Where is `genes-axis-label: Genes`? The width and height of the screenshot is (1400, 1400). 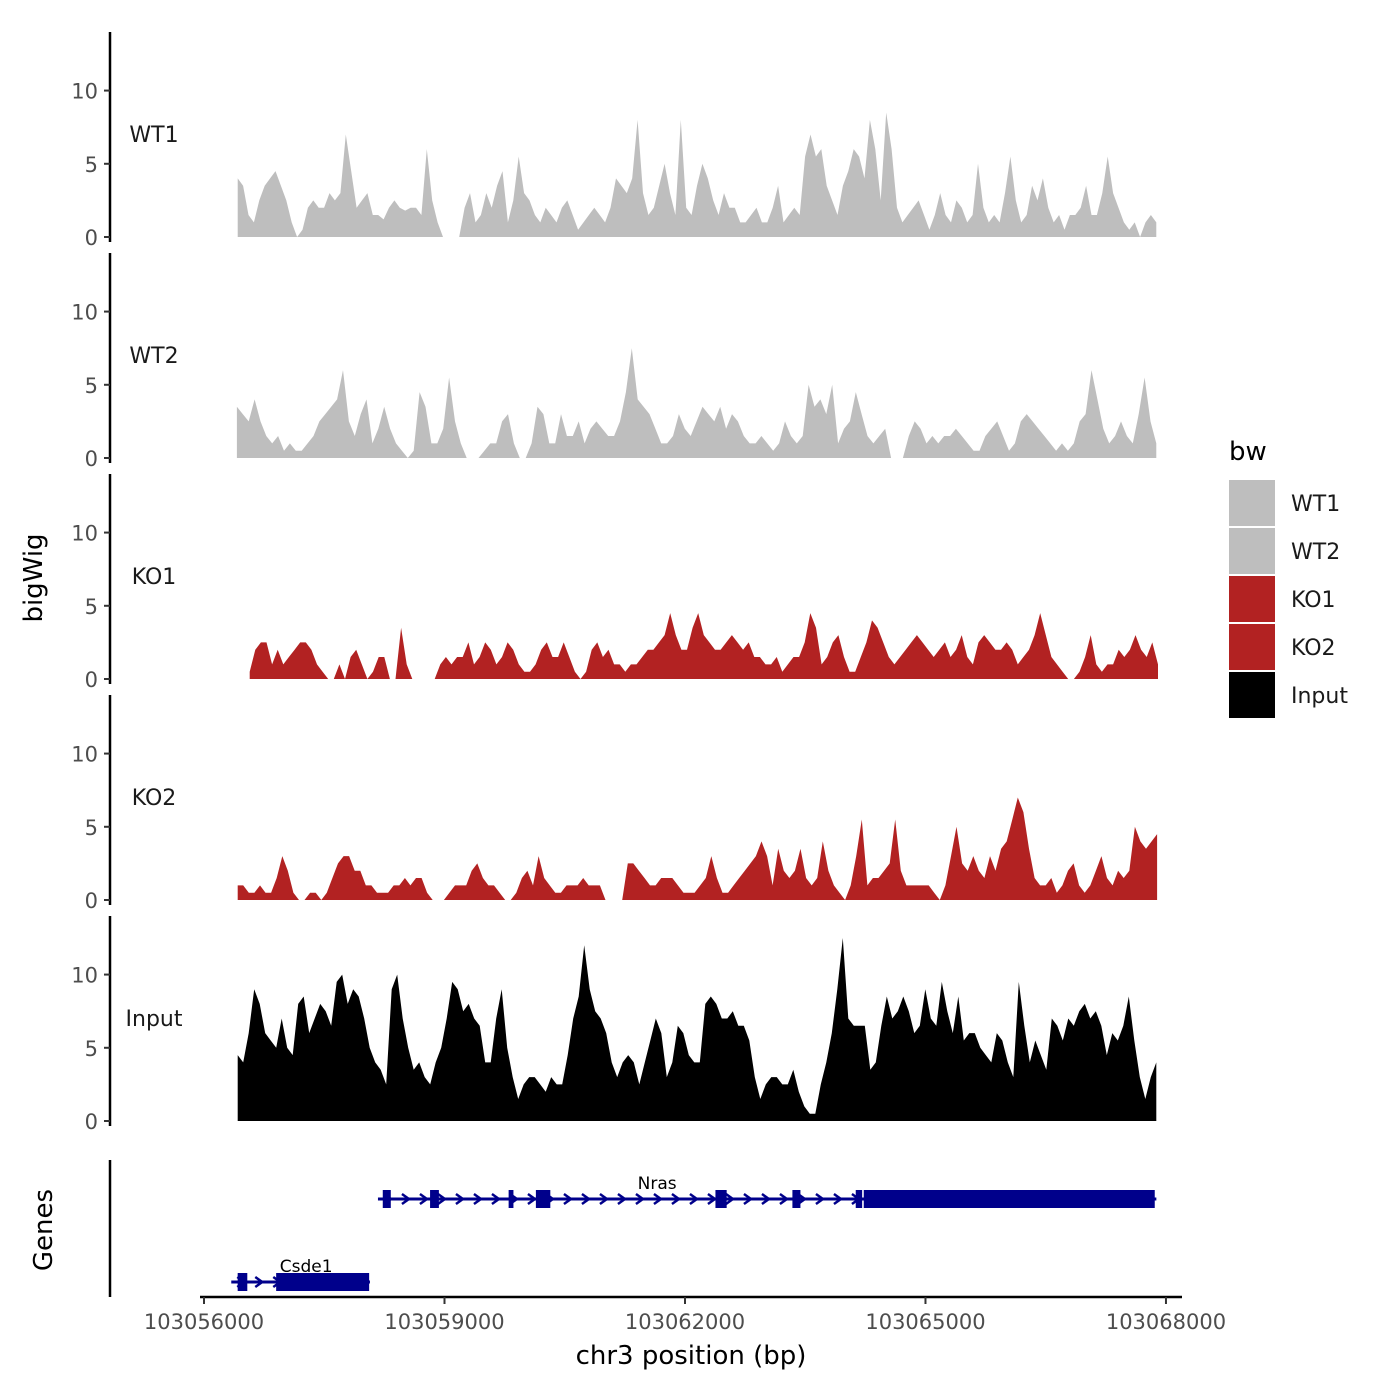
genes-axis-label: Genes is located at coordinates (44, 1230).